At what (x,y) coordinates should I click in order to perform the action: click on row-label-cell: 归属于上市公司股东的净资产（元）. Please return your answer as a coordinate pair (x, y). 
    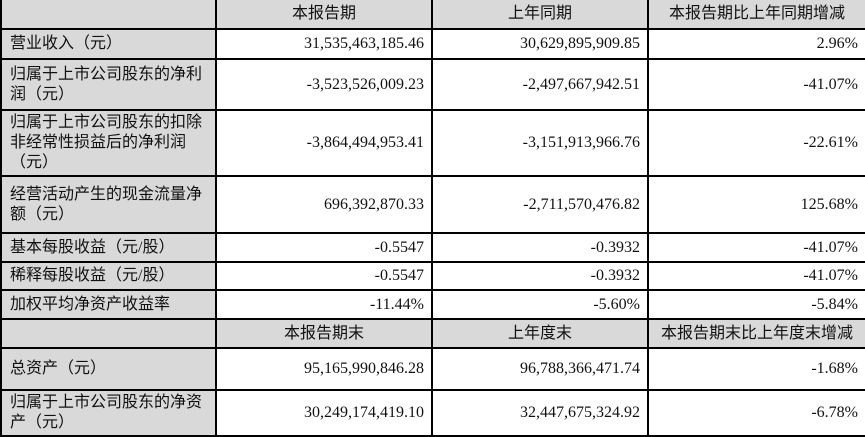
    Looking at the image, I should click on (108, 413).